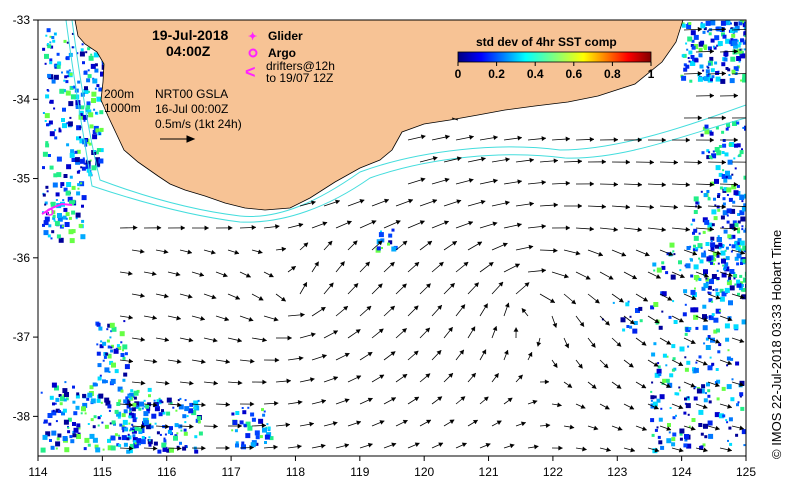  Describe the element at coordinates (166, 472) in the screenshot. I see `x-tick-label: 116` at that location.